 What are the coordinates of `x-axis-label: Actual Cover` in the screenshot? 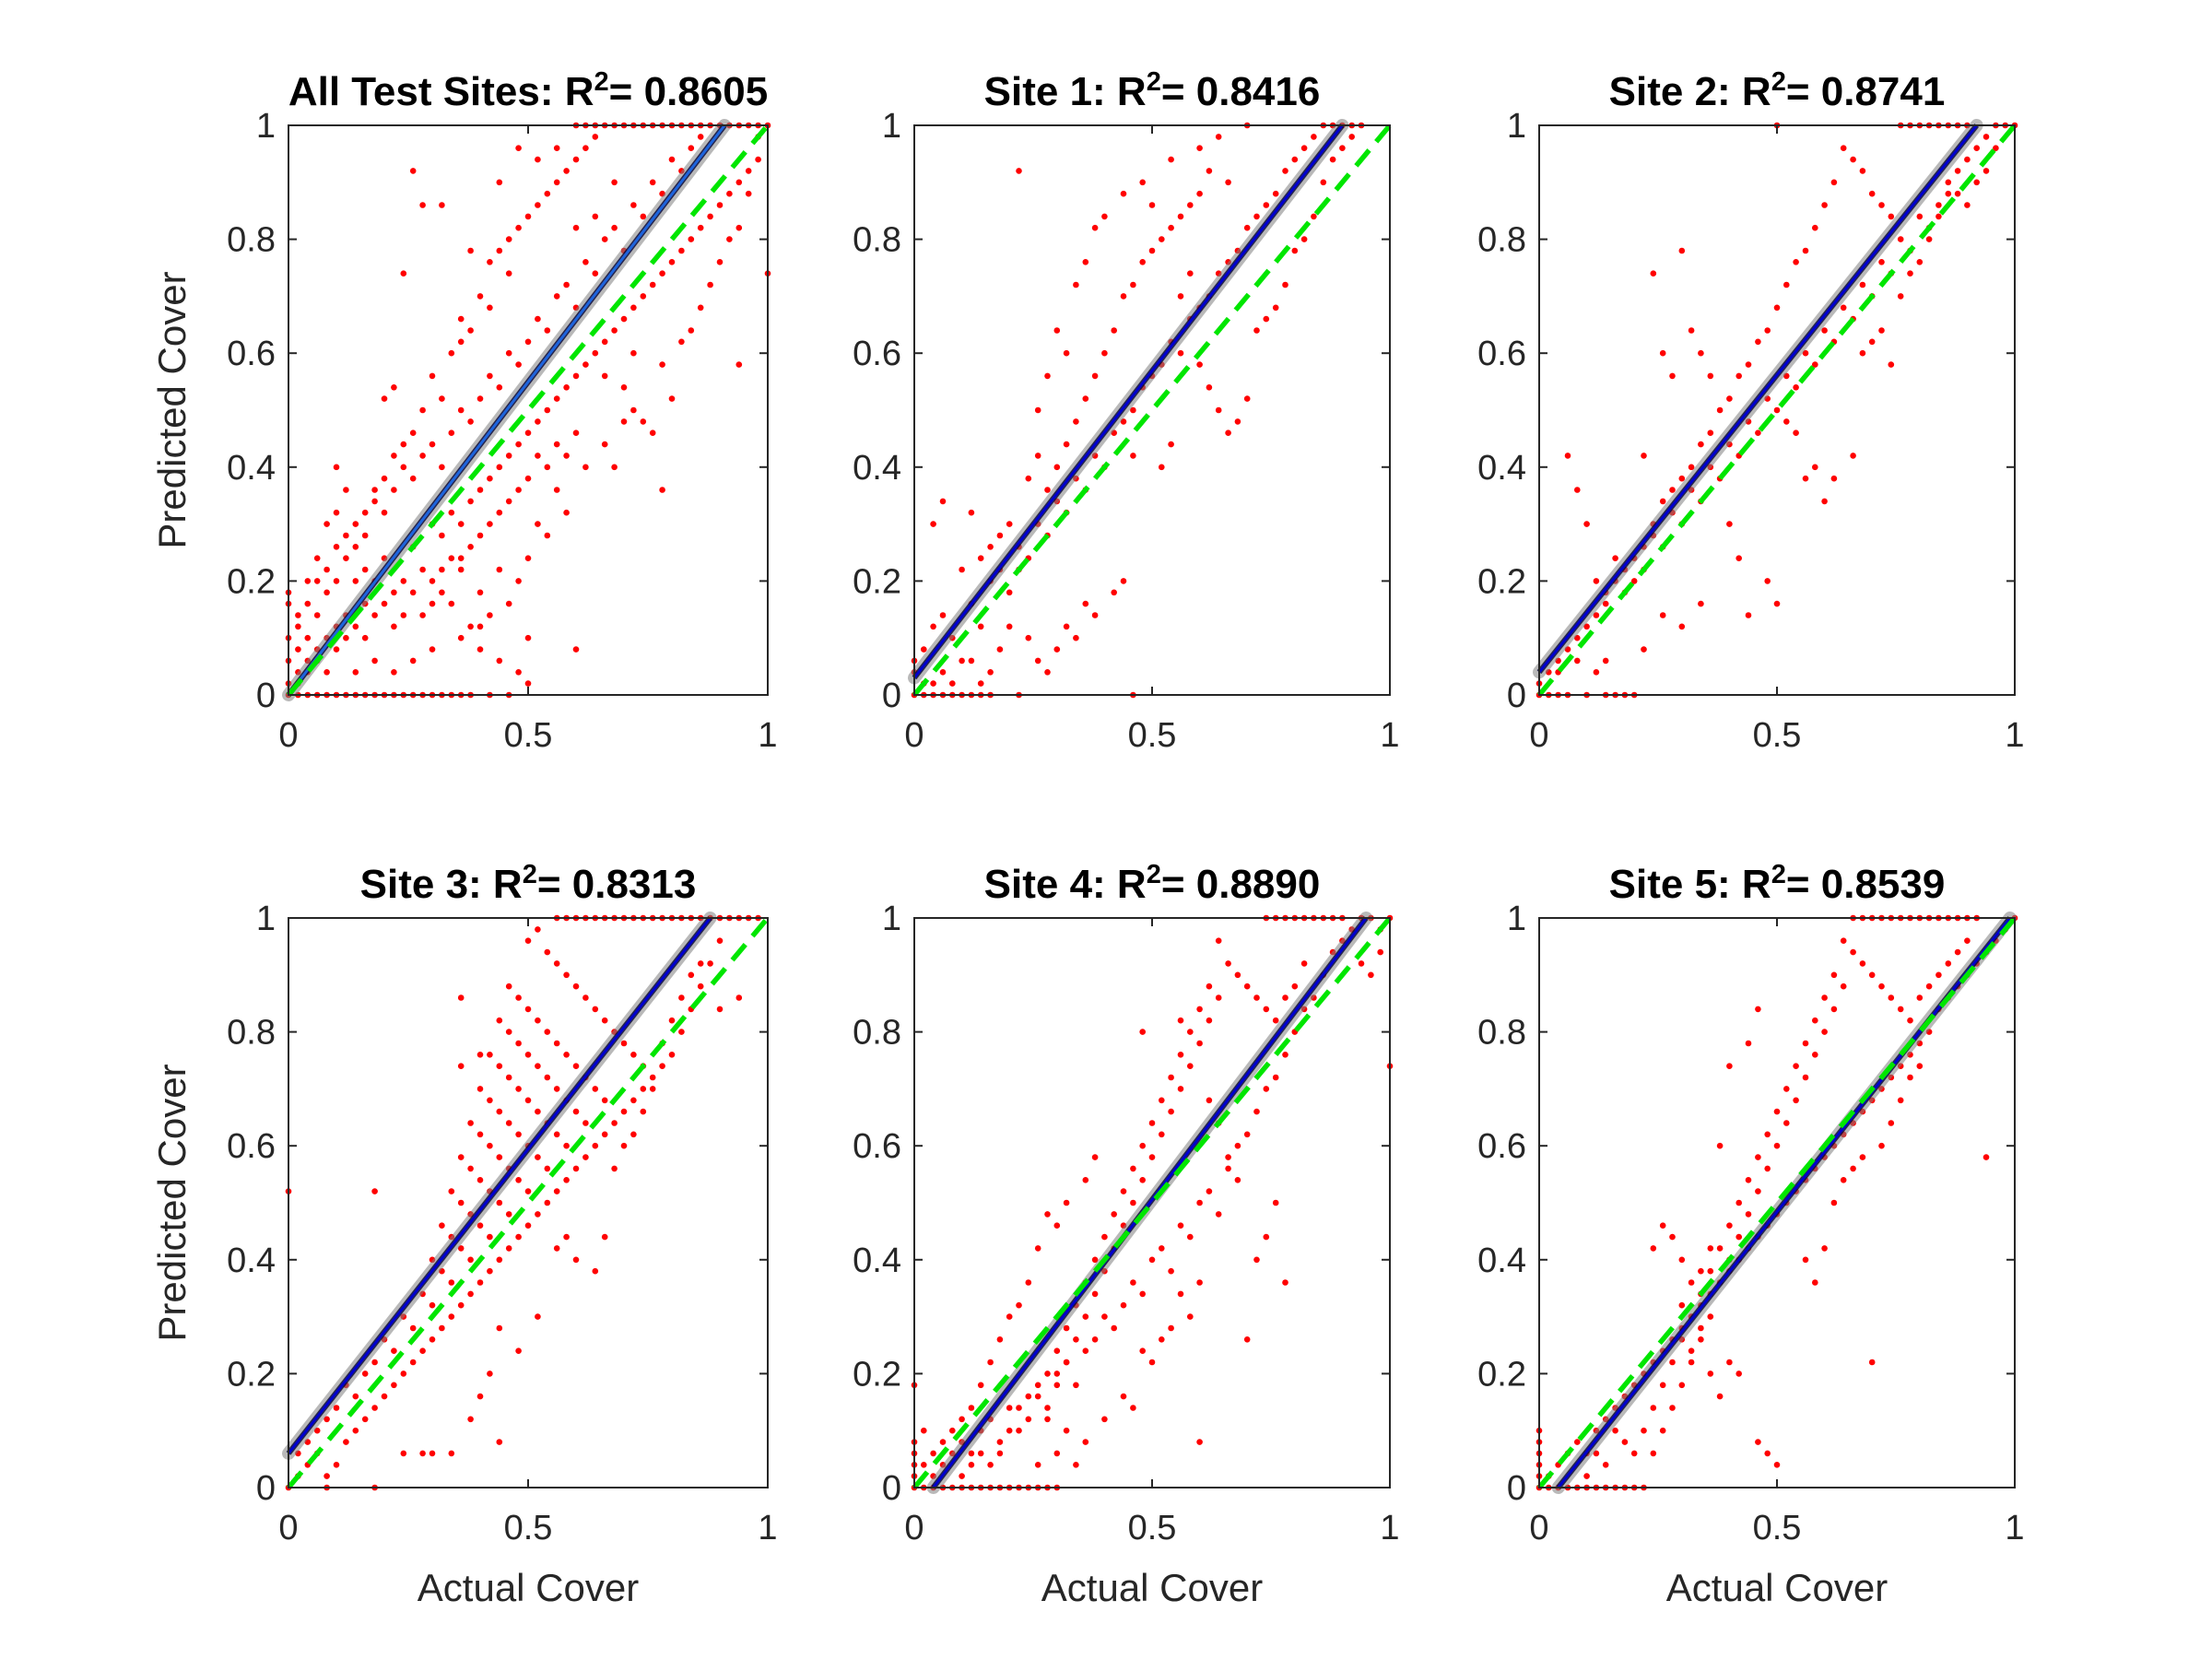 It's located at (528, 1587).